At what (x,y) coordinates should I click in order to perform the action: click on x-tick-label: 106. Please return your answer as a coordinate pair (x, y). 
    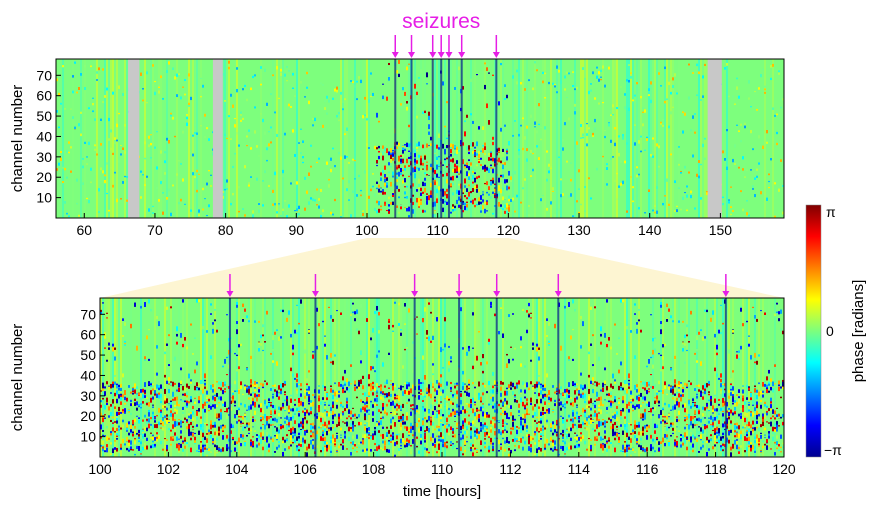
    Looking at the image, I should click on (306, 469).